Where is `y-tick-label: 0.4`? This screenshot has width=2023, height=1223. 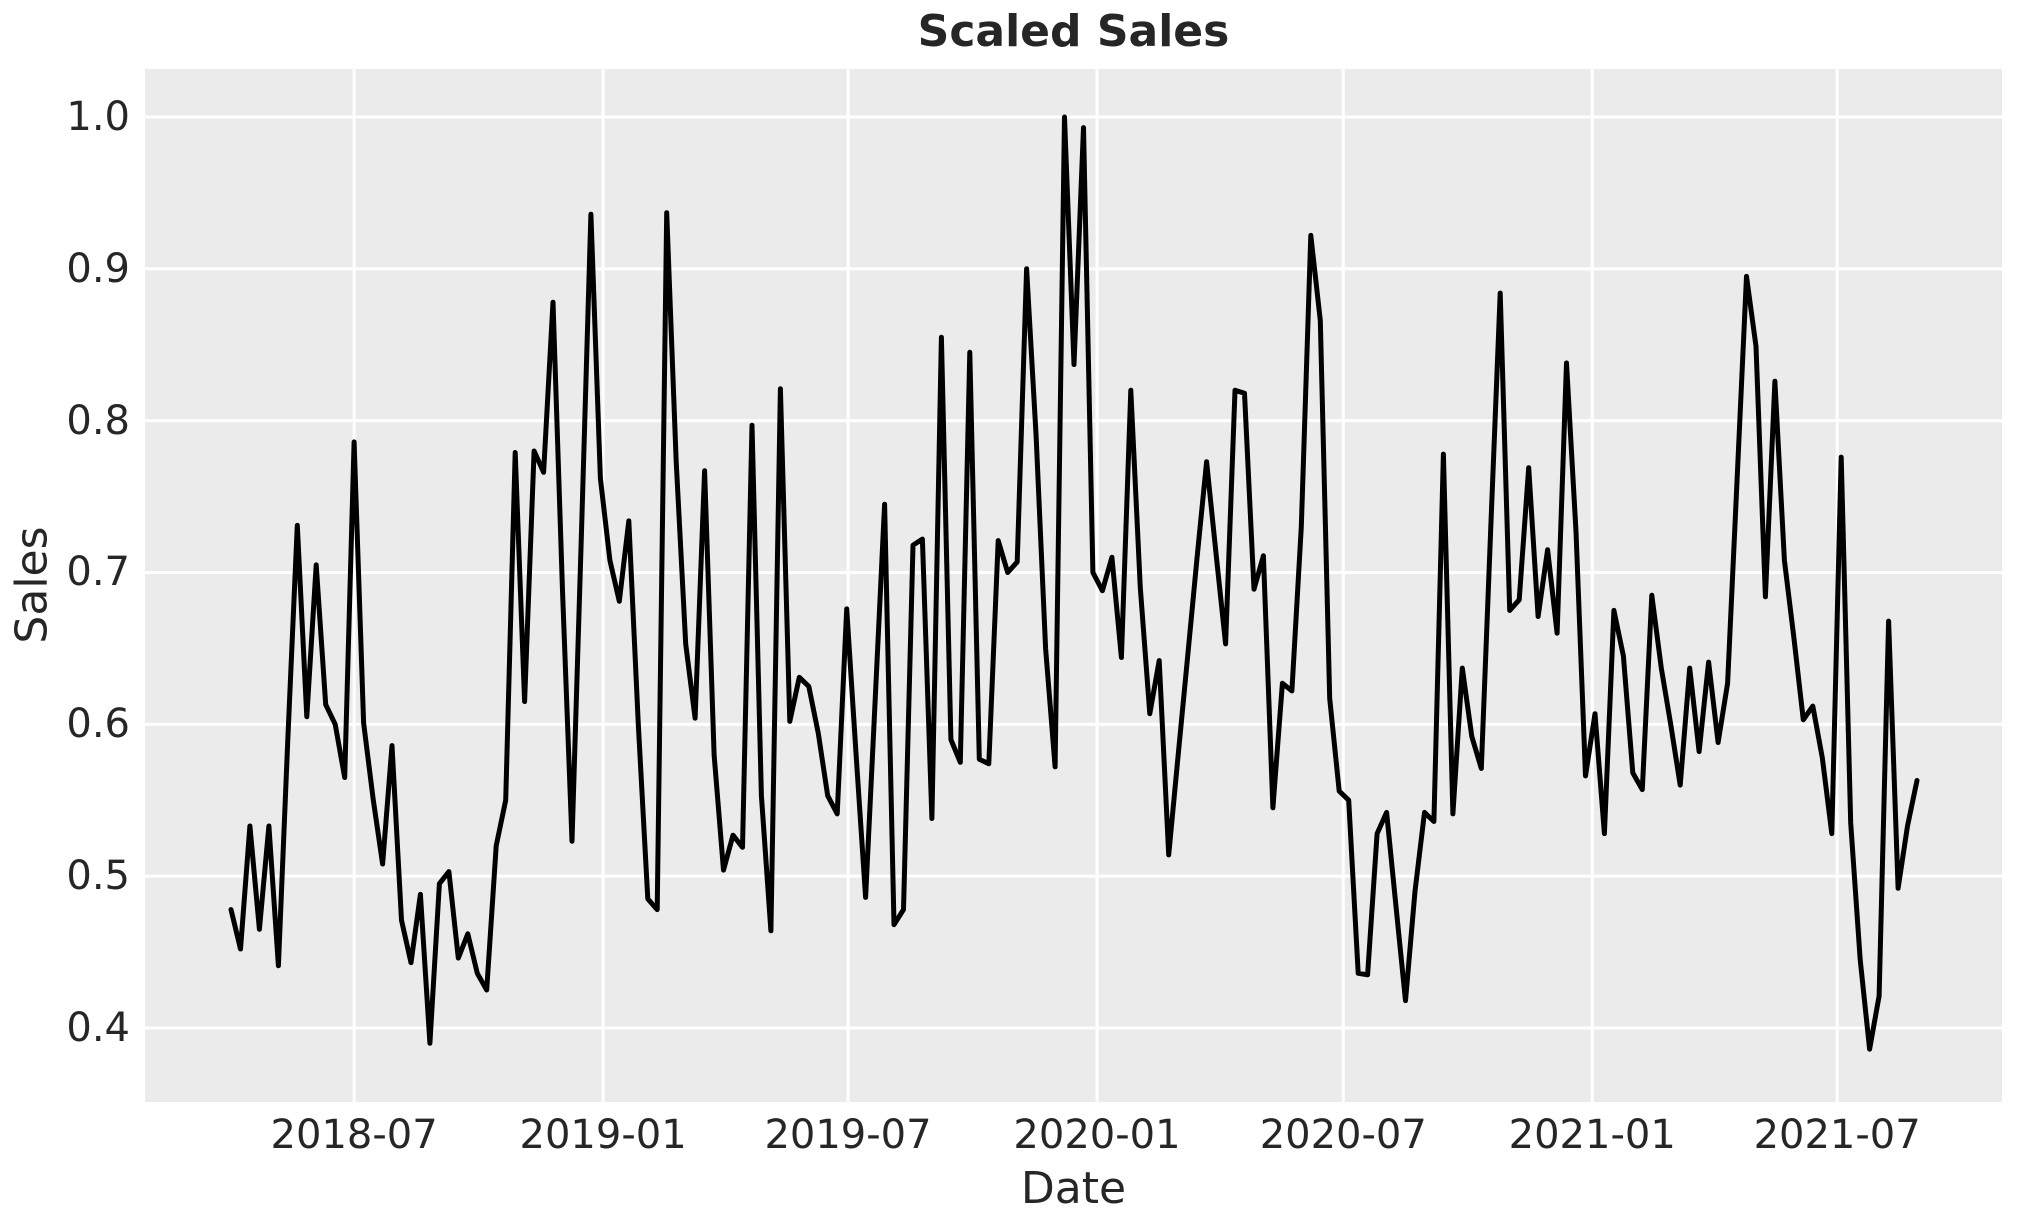
y-tick-label: 0.4 is located at coordinates (98, 1027).